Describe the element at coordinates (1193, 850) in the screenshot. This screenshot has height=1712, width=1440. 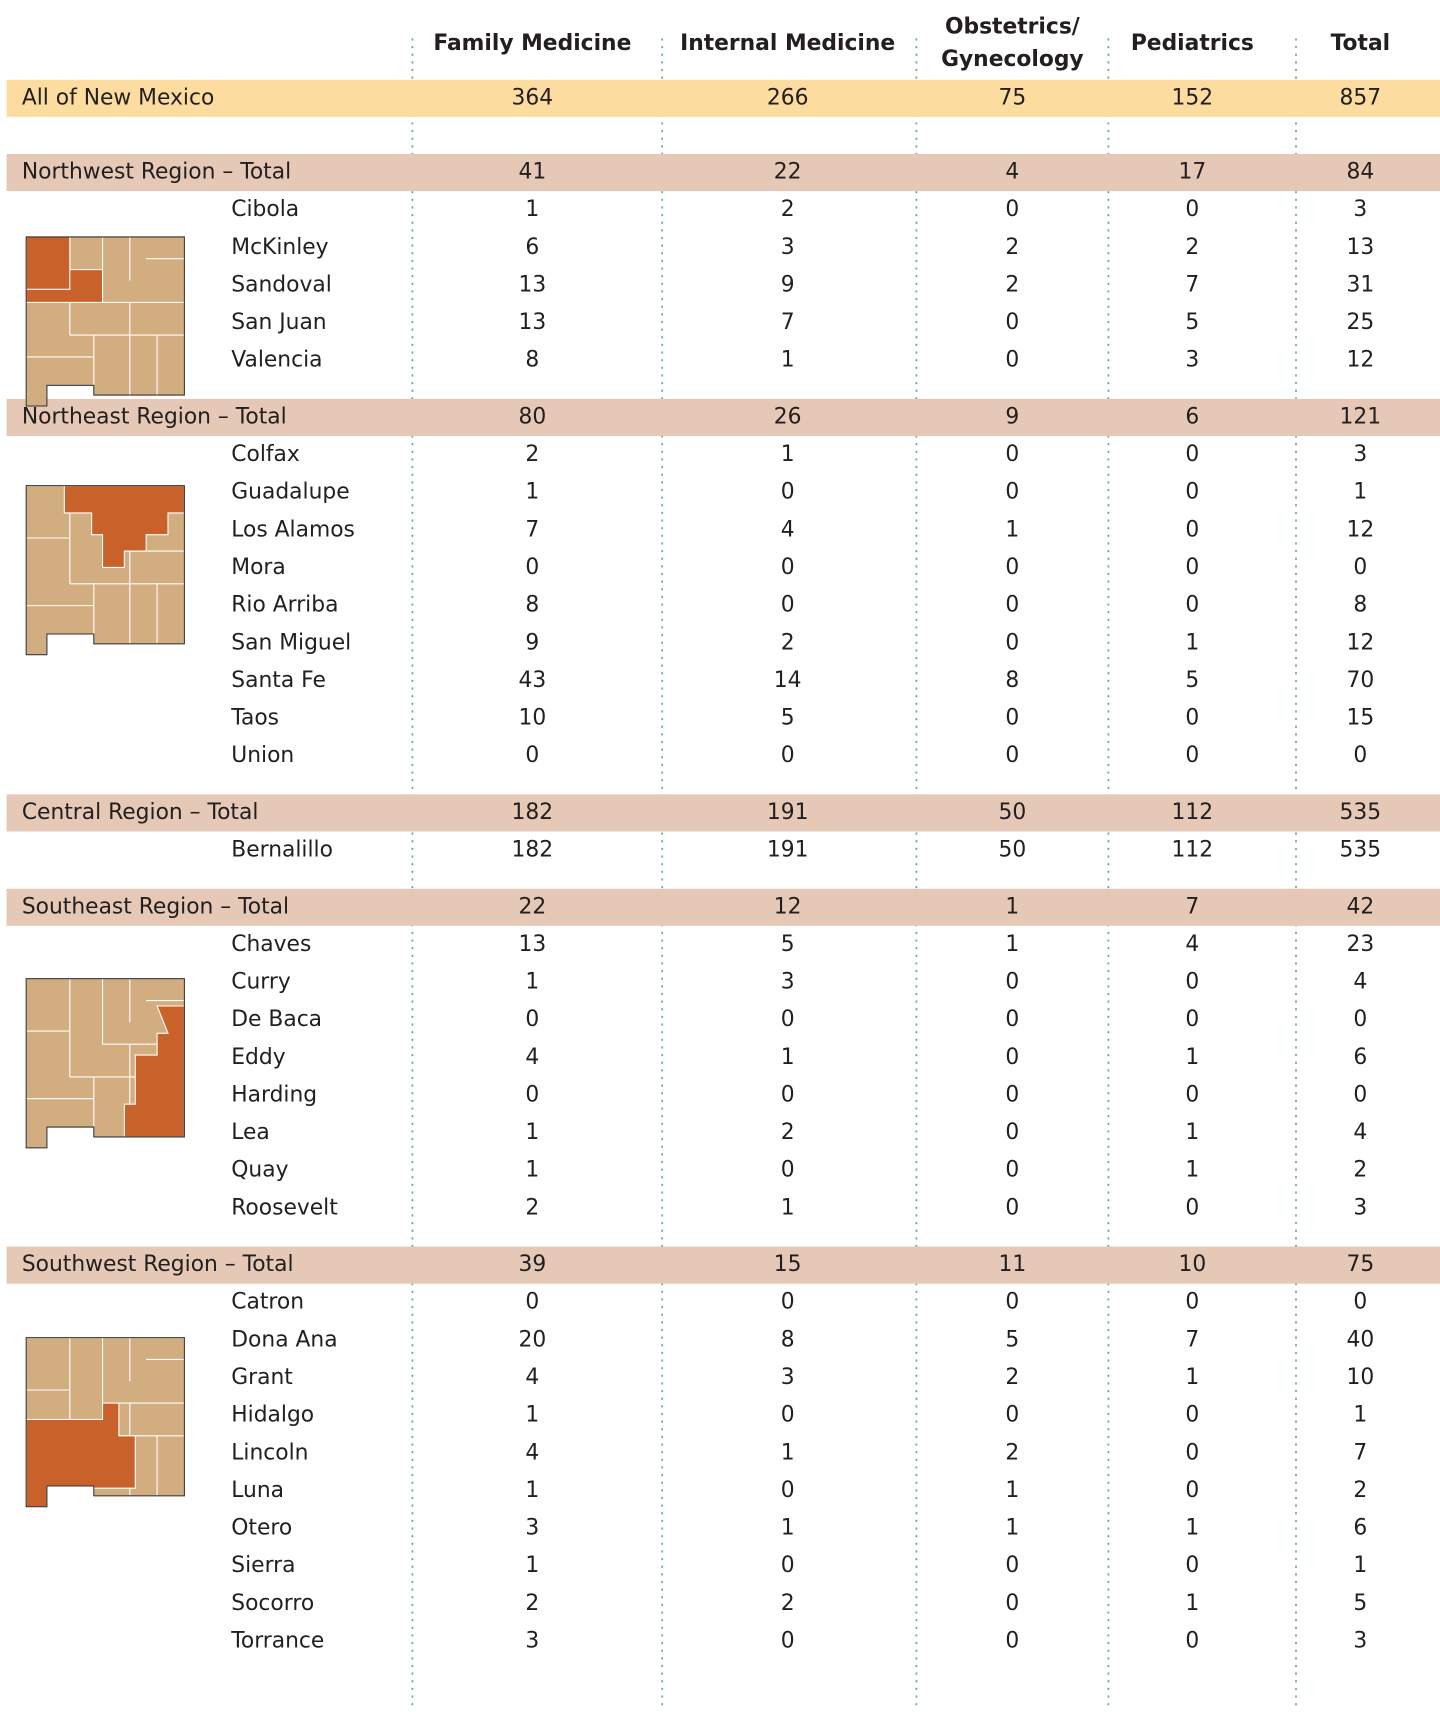
I see `cell: 112` at that location.